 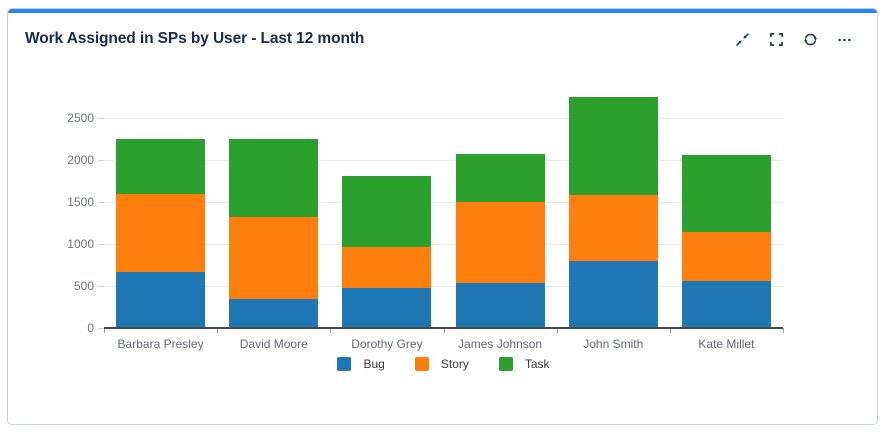 I want to click on bar-barbara-presley, so click(x=161, y=233).